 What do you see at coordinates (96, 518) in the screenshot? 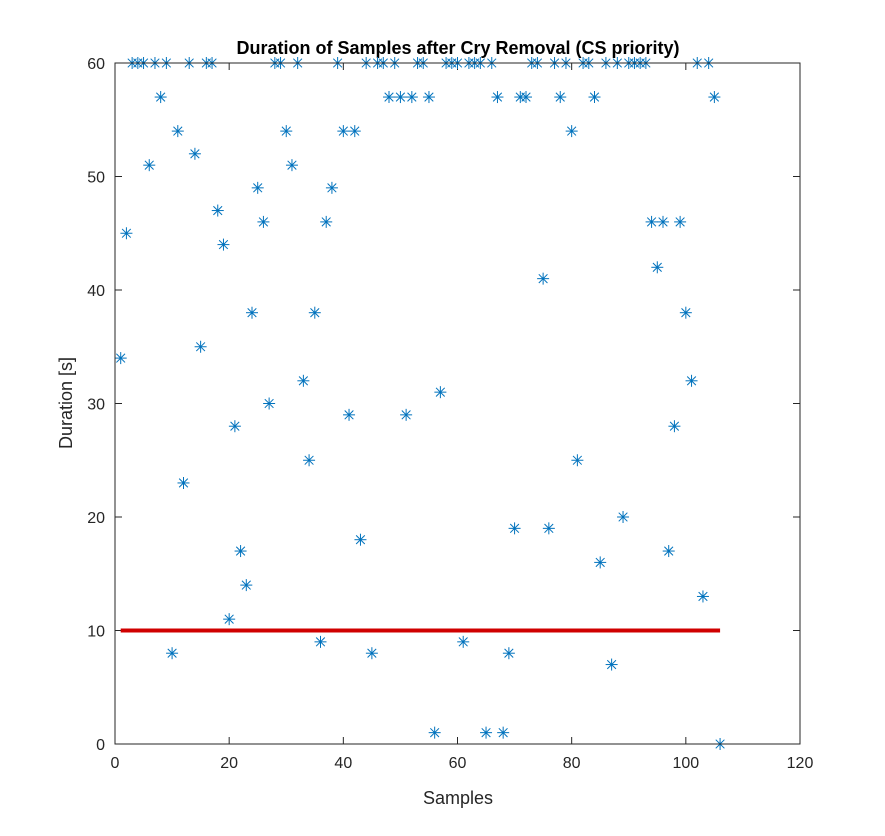
I see `y-tick-label: 20` at bounding box center [96, 518].